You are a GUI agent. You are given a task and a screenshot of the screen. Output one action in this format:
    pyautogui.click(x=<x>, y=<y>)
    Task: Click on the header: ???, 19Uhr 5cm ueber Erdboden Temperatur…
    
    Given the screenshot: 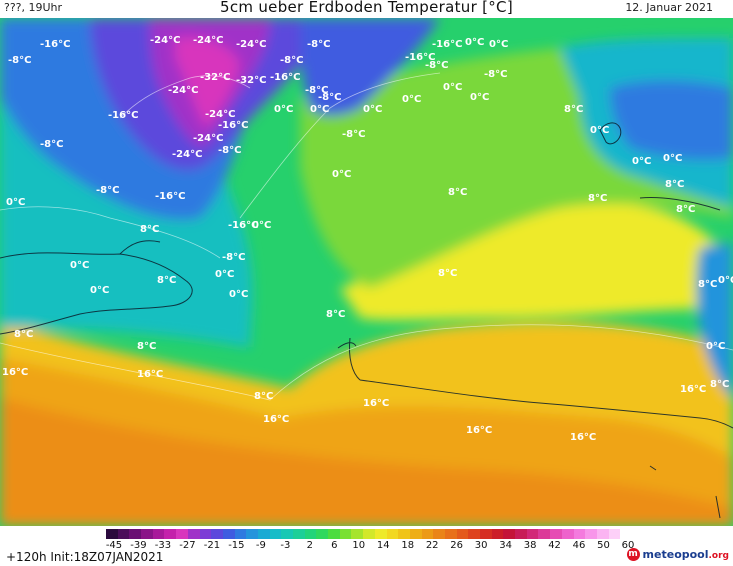 What is the action you would take?
    pyautogui.click(x=366, y=9)
    